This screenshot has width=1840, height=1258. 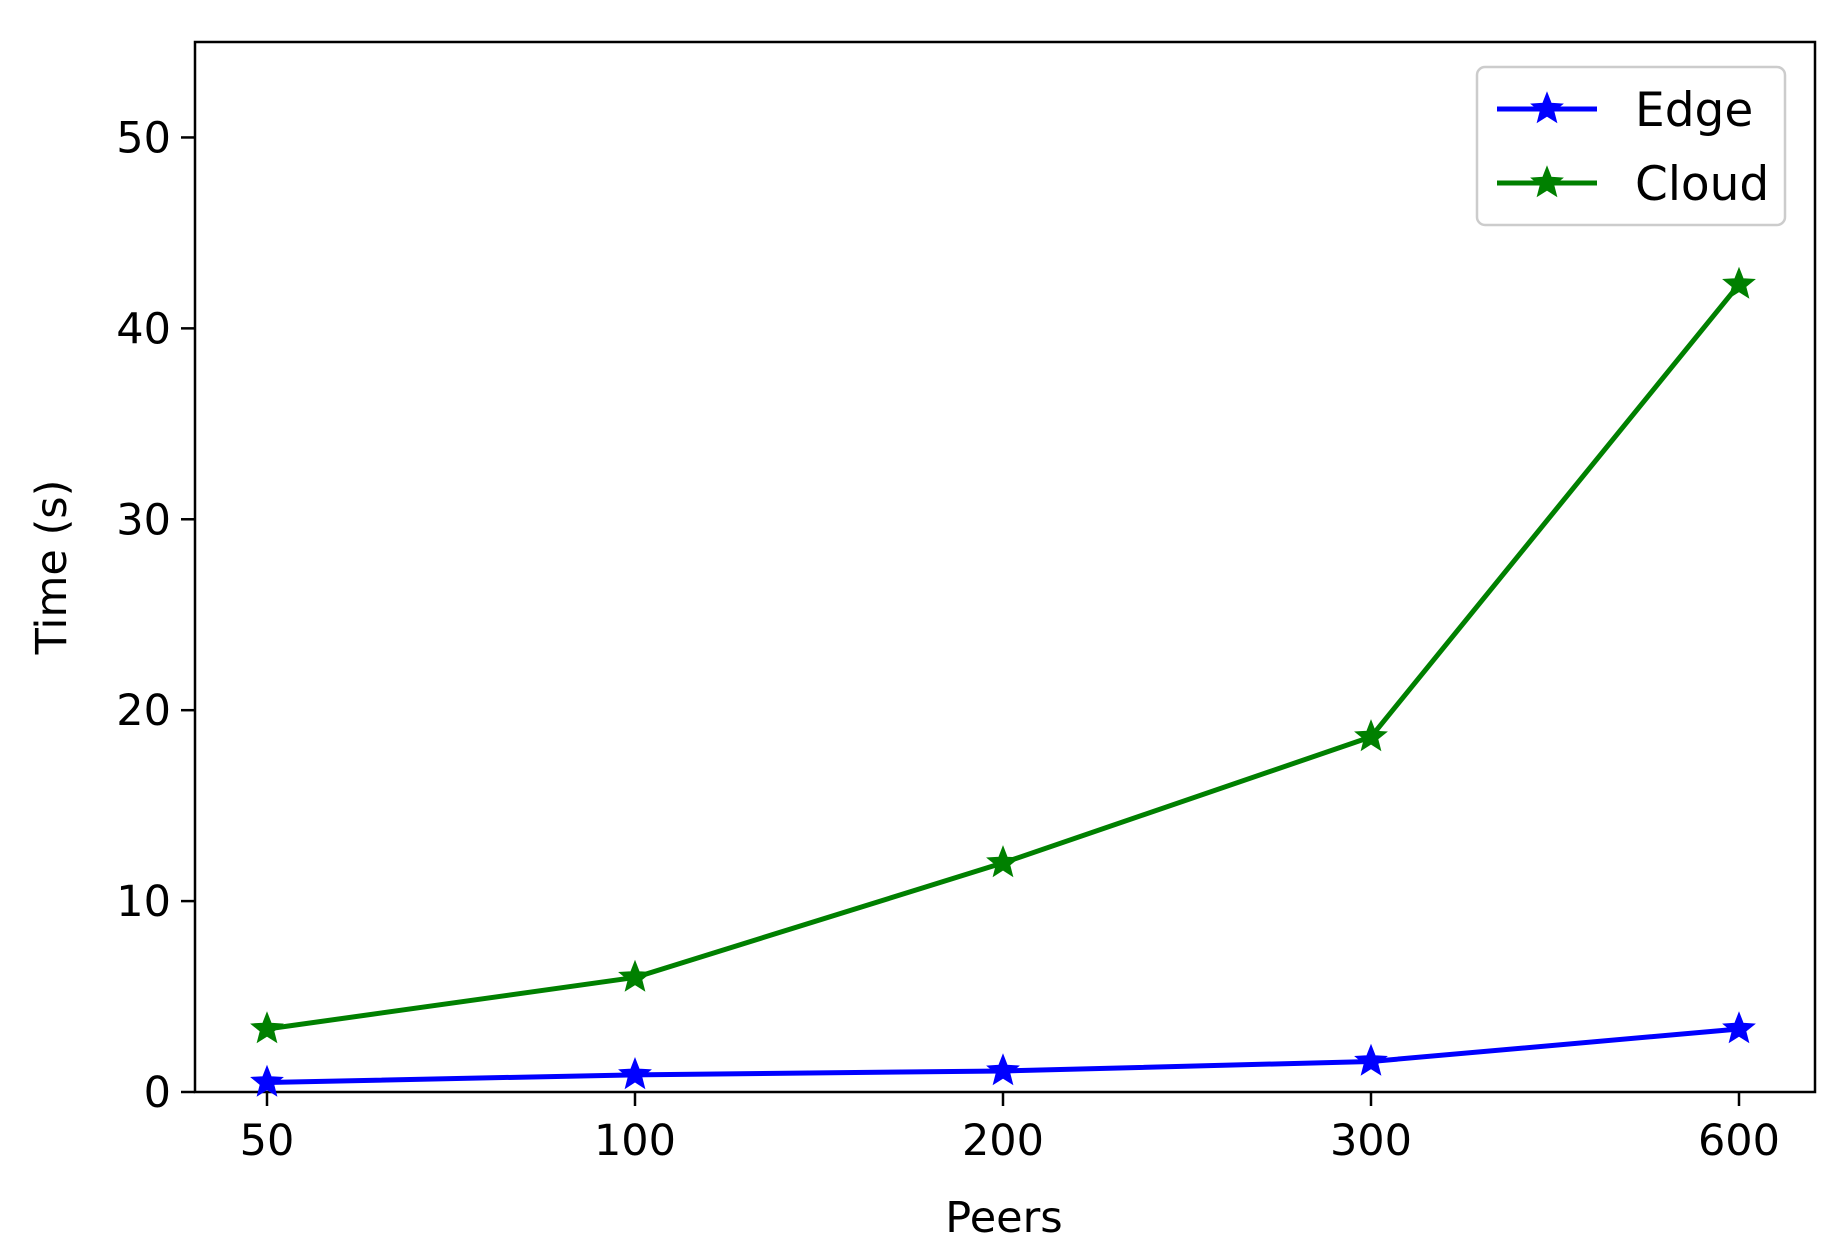 What do you see at coordinates (1003, 1141) in the screenshot?
I see `x-tick-label: 200` at bounding box center [1003, 1141].